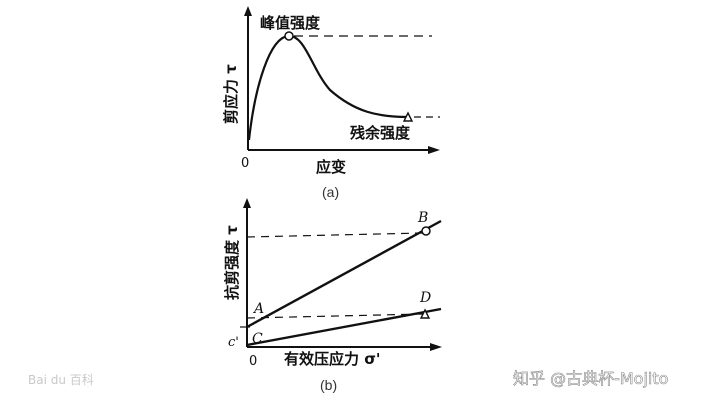 The image size is (720, 410). What do you see at coordinates (328, 385) in the screenshot?
I see `panel-b-caption: (b)` at bounding box center [328, 385].